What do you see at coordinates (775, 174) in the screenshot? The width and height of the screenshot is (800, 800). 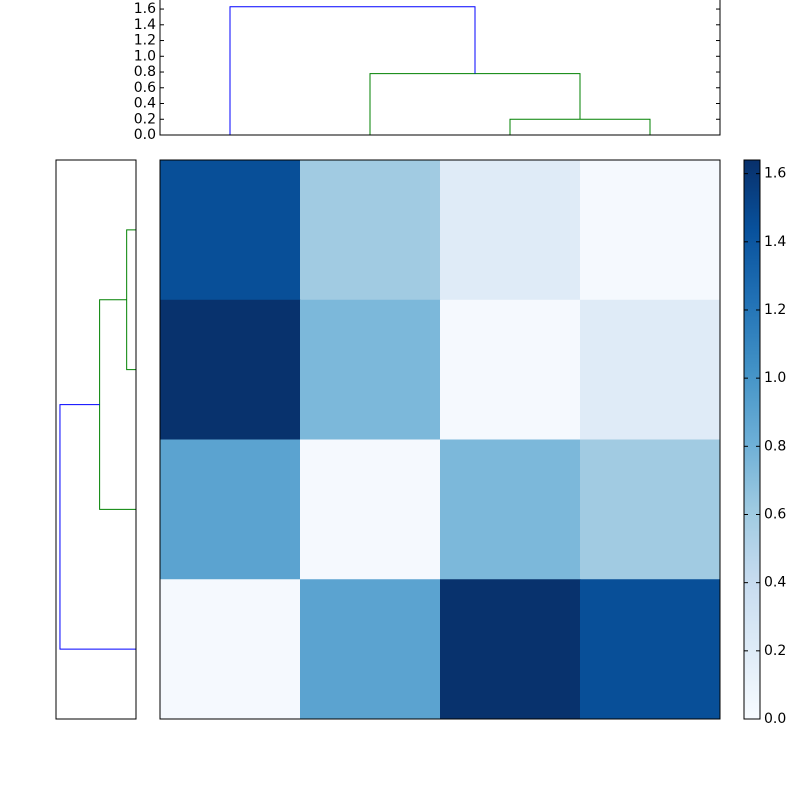 I see `colorbar-tick-label: 1.6` at bounding box center [775, 174].